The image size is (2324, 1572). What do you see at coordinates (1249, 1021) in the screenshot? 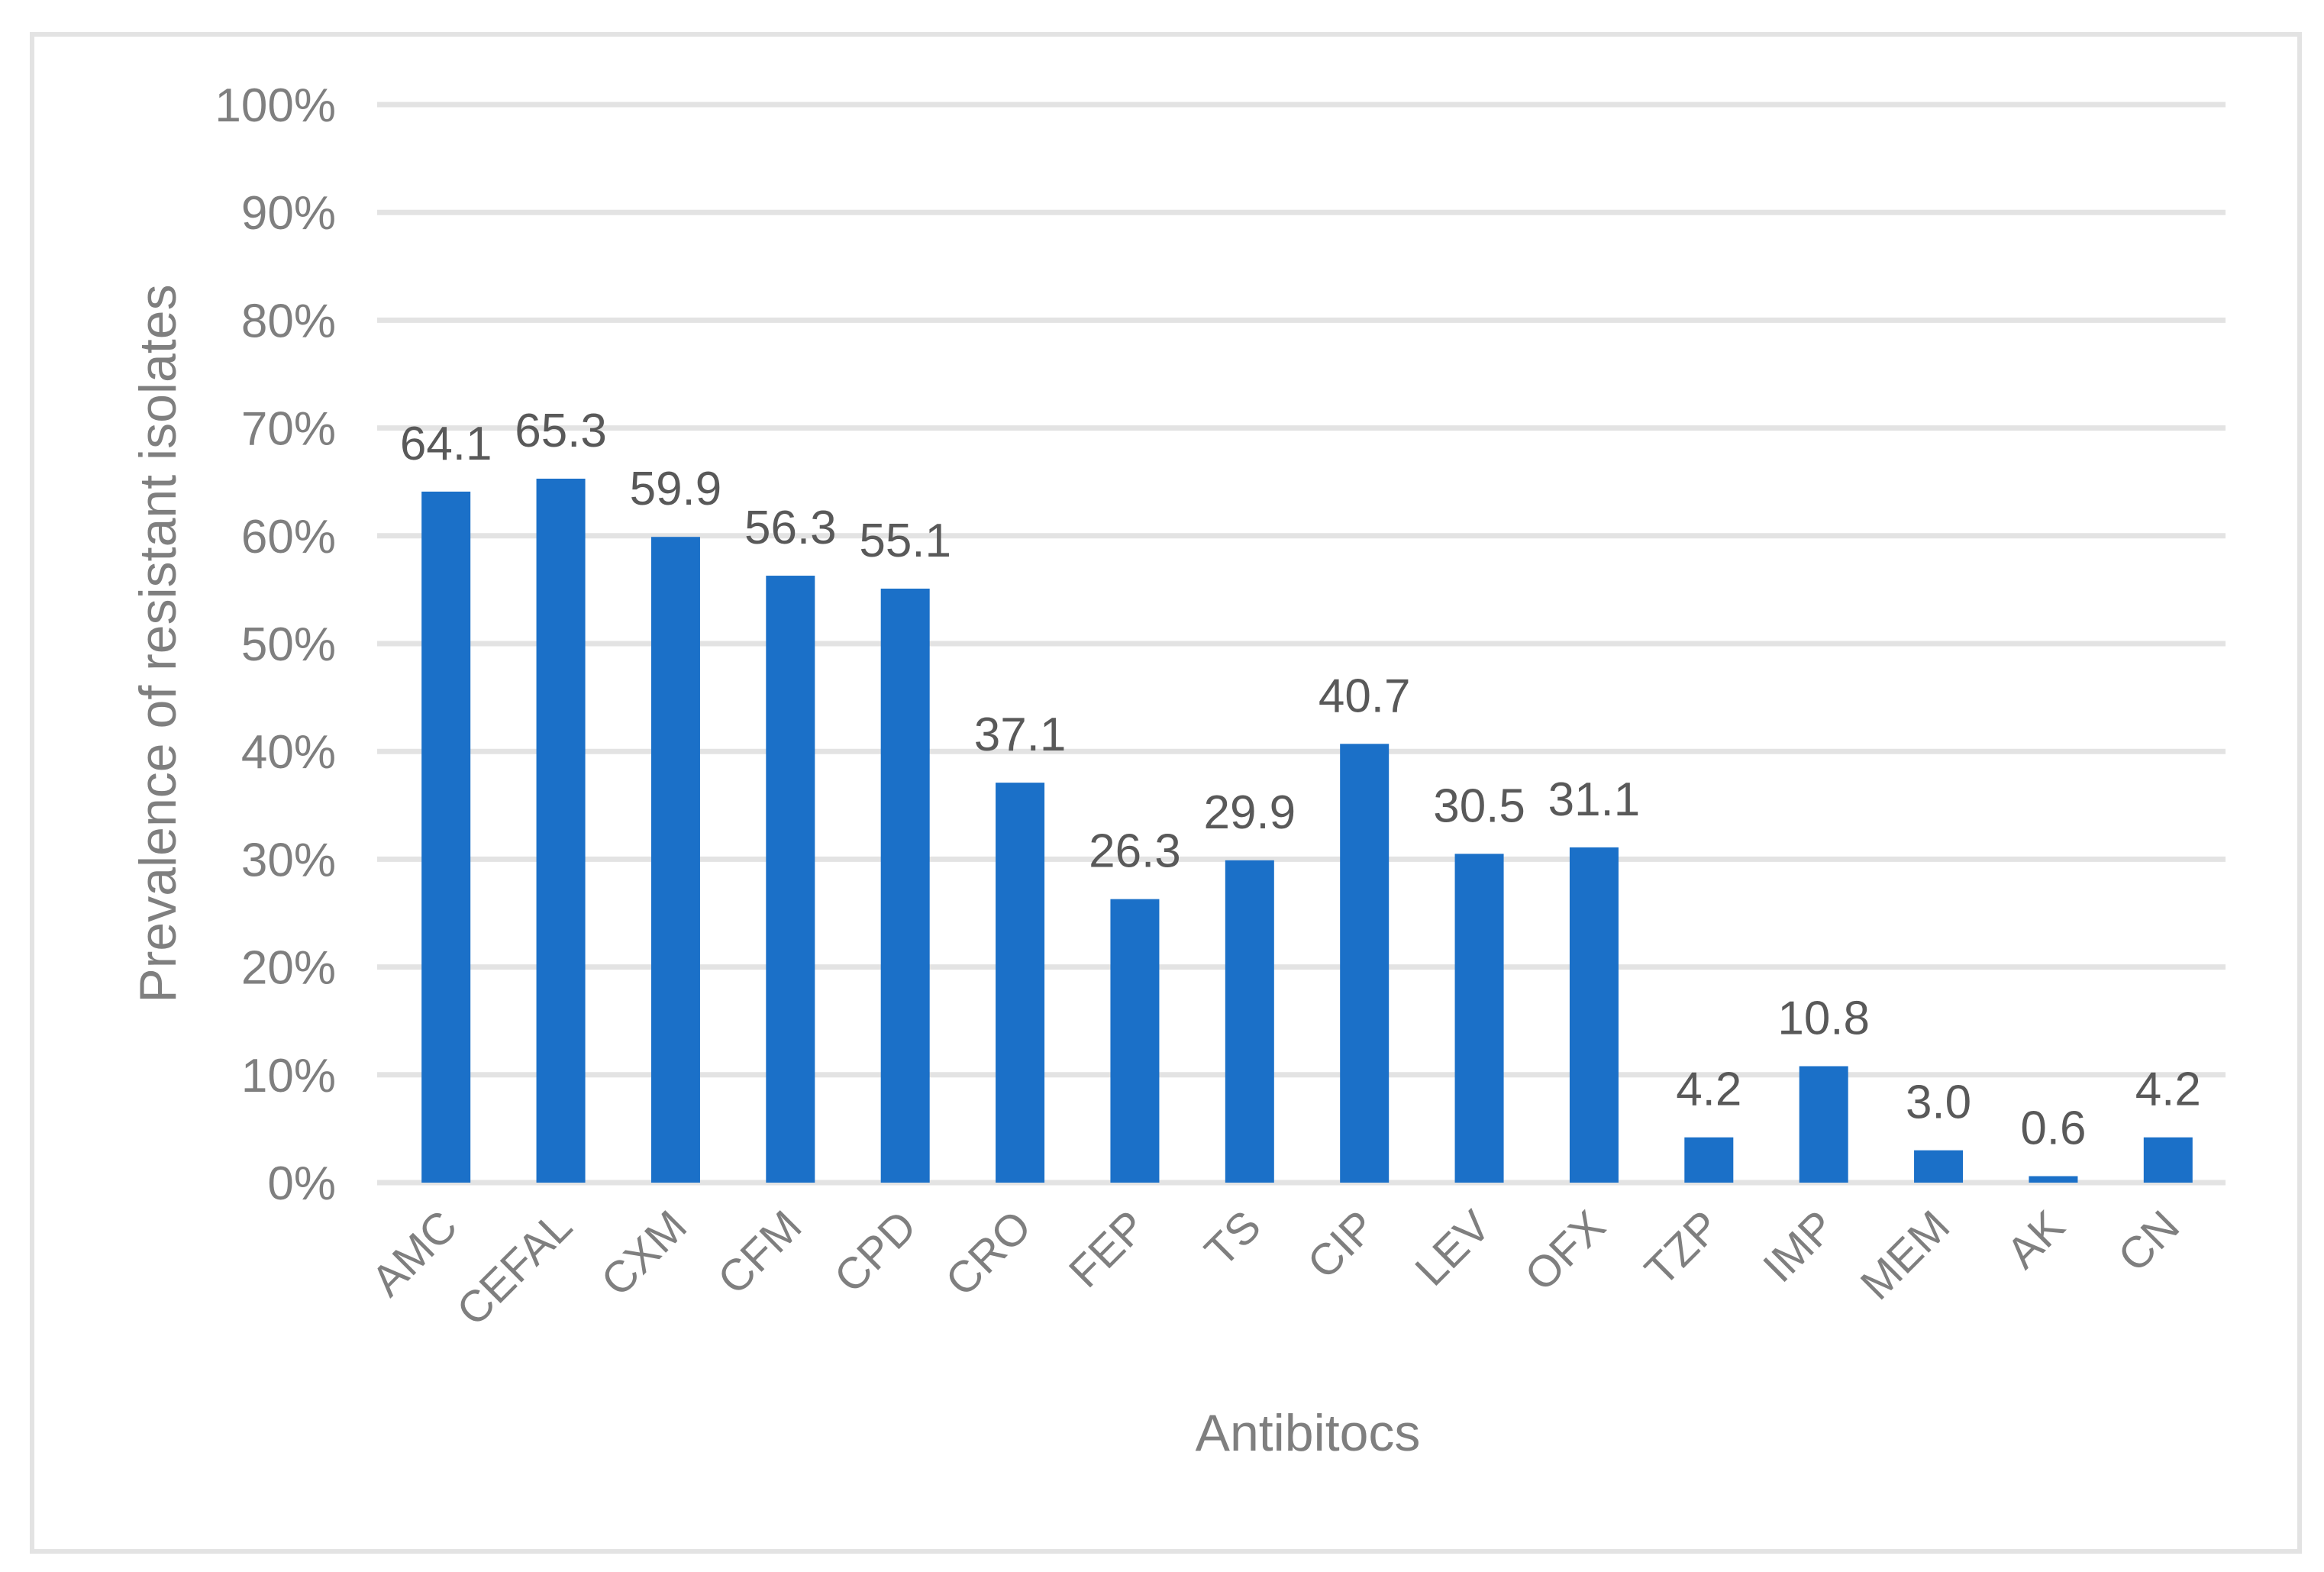
I see `bar-ts` at bounding box center [1249, 1021].